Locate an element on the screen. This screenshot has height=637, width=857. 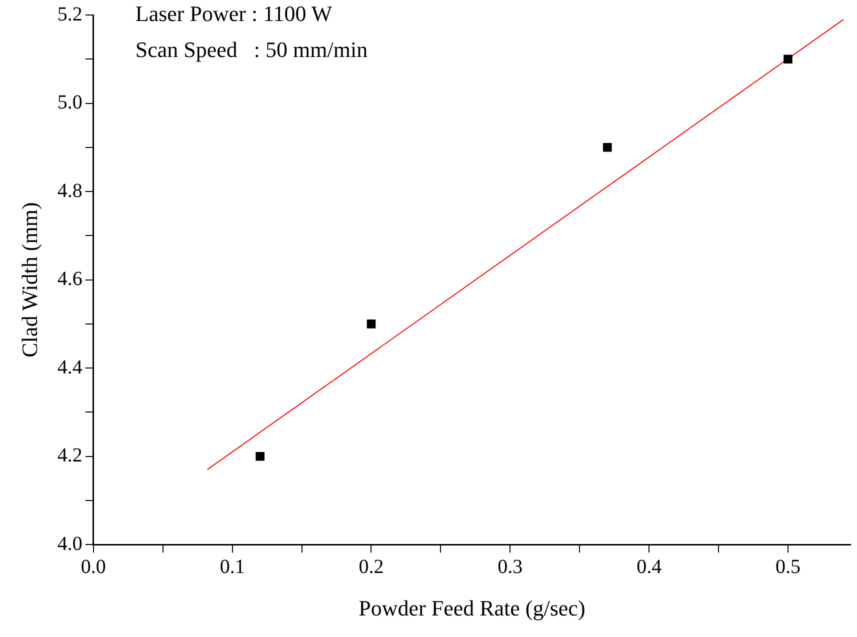
y-axis-title: Clad Width (mm) is located at coordinates (29, 280).